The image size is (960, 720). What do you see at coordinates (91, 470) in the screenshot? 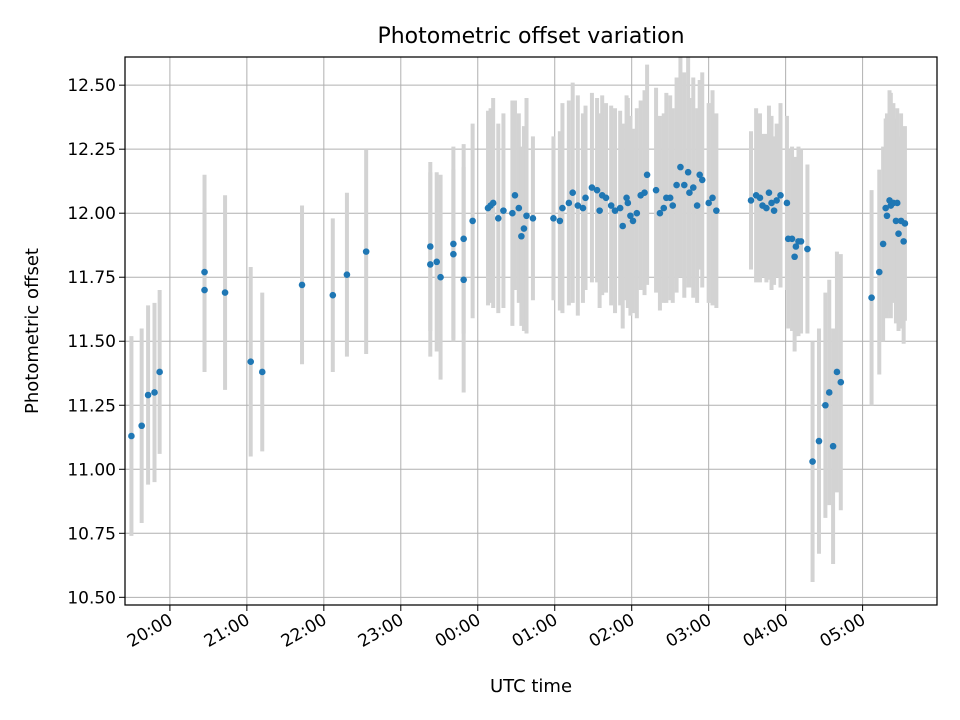
I see `y-tick-label: 11.00` at bounding box center [91, 470].